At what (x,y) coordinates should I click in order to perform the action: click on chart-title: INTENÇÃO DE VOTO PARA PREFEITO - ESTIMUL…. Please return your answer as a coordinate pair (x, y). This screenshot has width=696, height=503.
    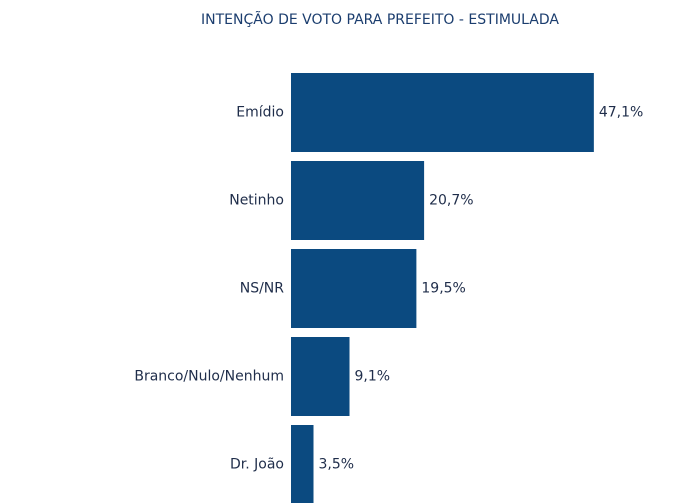
    Looking at the image, I should click on (380, 19).